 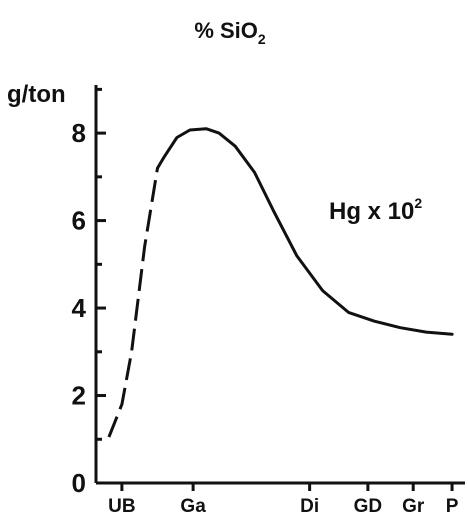 What do you see at coordinates (79, 308) in the screenshot?
I see `y-tick-label: 4` at bounding box center [79, 308].